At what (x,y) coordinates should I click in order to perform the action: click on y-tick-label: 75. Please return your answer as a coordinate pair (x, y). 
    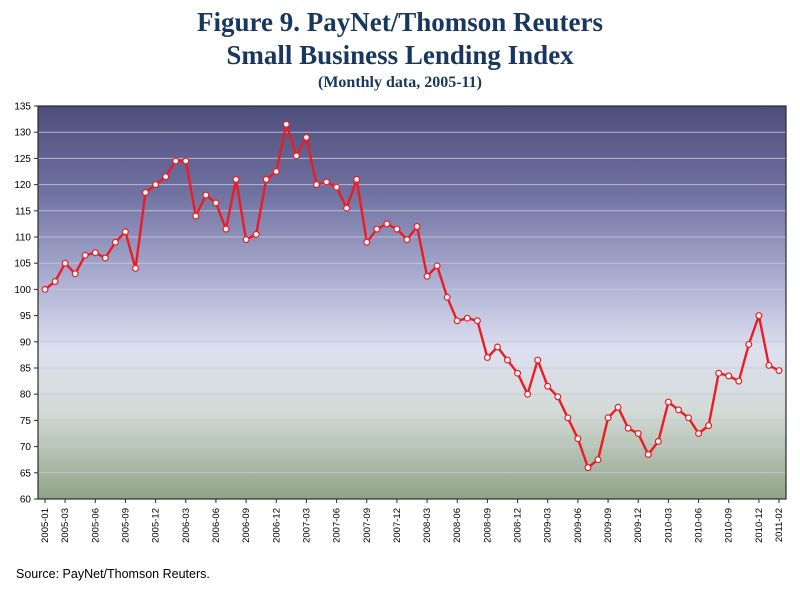
    Looking at the image, I should click on (26, 421).